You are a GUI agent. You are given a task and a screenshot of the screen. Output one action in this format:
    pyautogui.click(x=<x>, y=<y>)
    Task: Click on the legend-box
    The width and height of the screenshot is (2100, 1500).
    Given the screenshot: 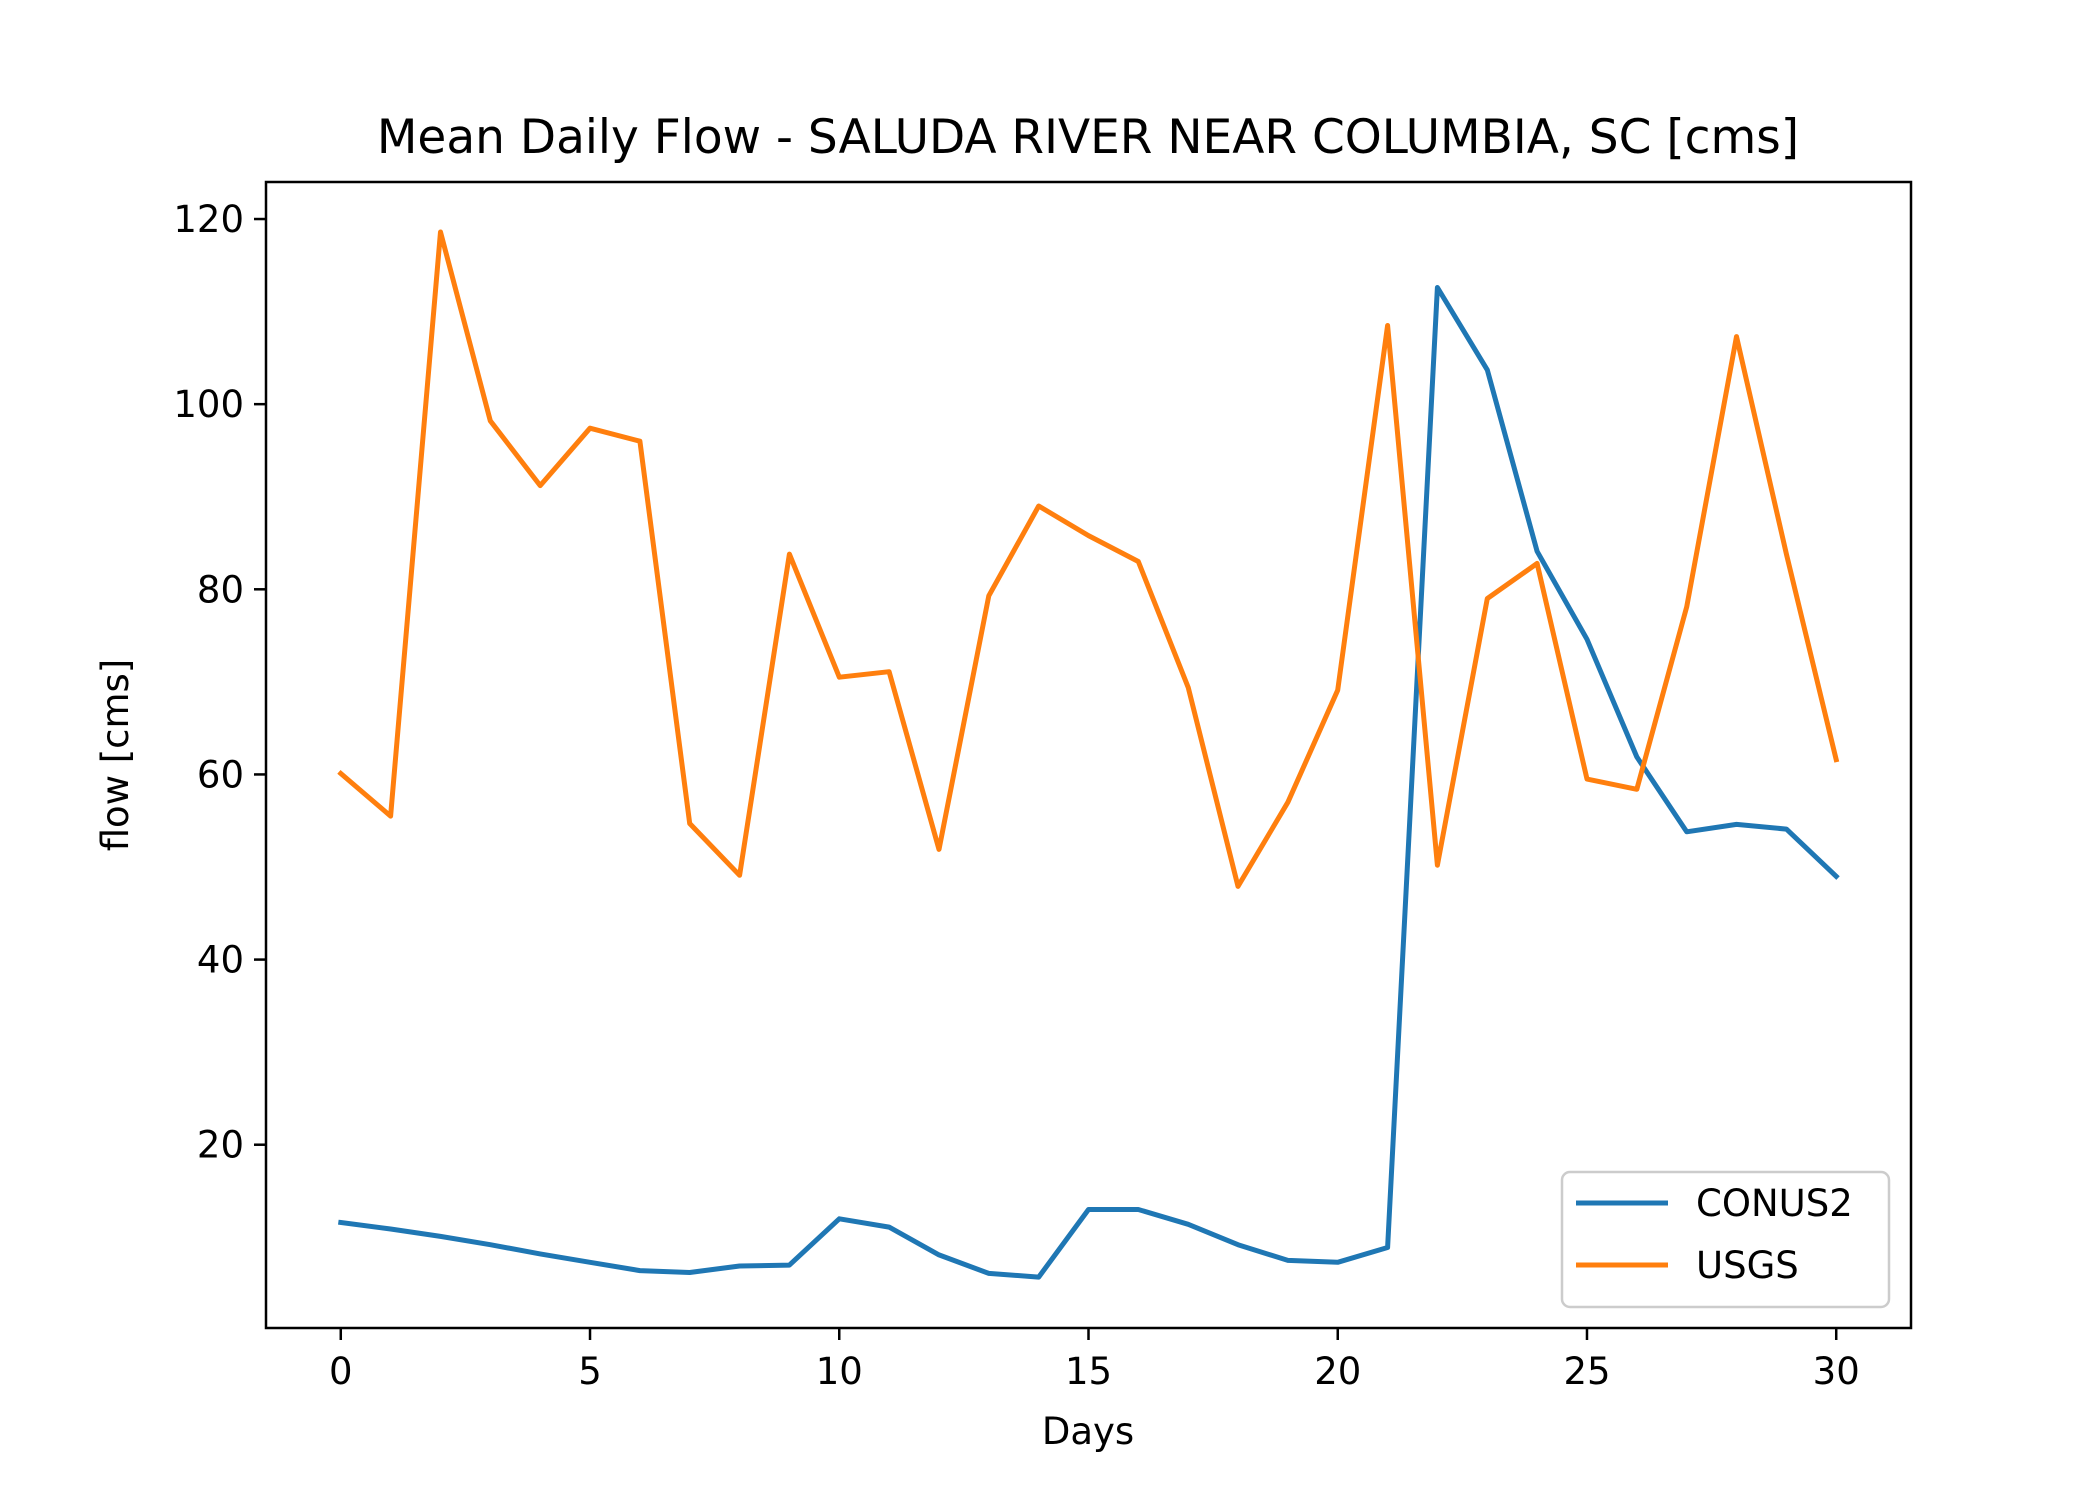 What is the action you would take?
    pyautogui.click(x=1725, y=1239)
    